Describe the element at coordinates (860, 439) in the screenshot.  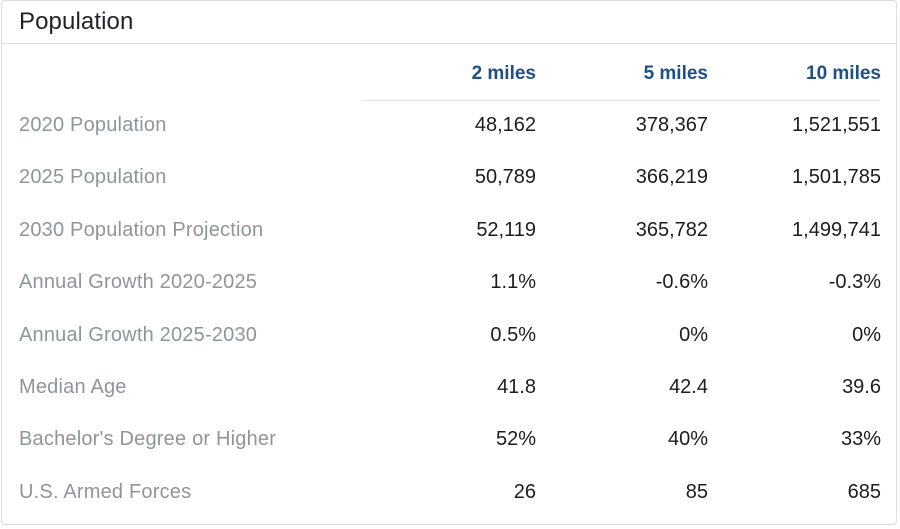
I see `cell-10-miles: 33%` at that location.